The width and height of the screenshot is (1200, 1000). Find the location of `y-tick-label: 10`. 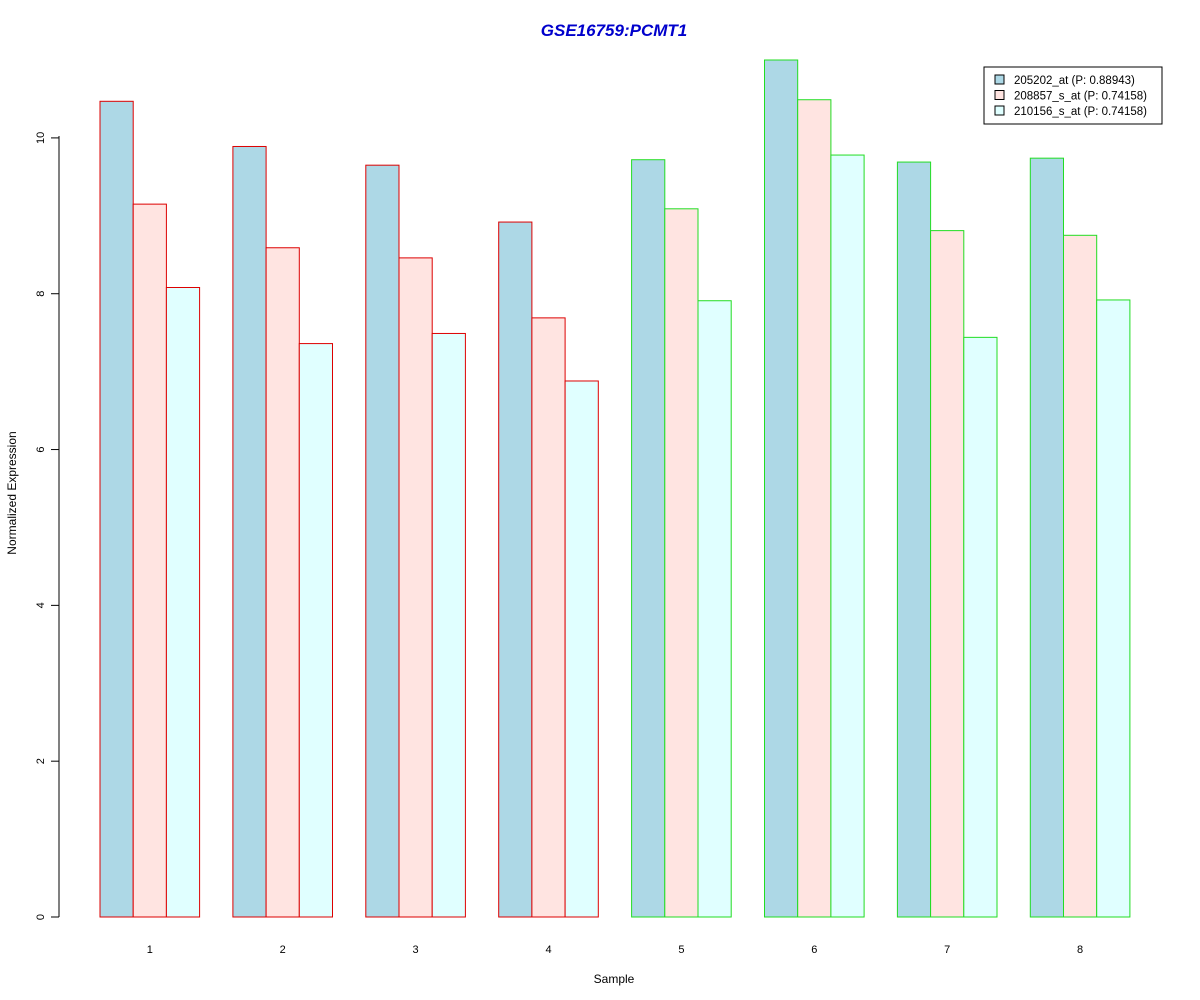

y-tick-label: 10 is located at coordinates (41, 138).